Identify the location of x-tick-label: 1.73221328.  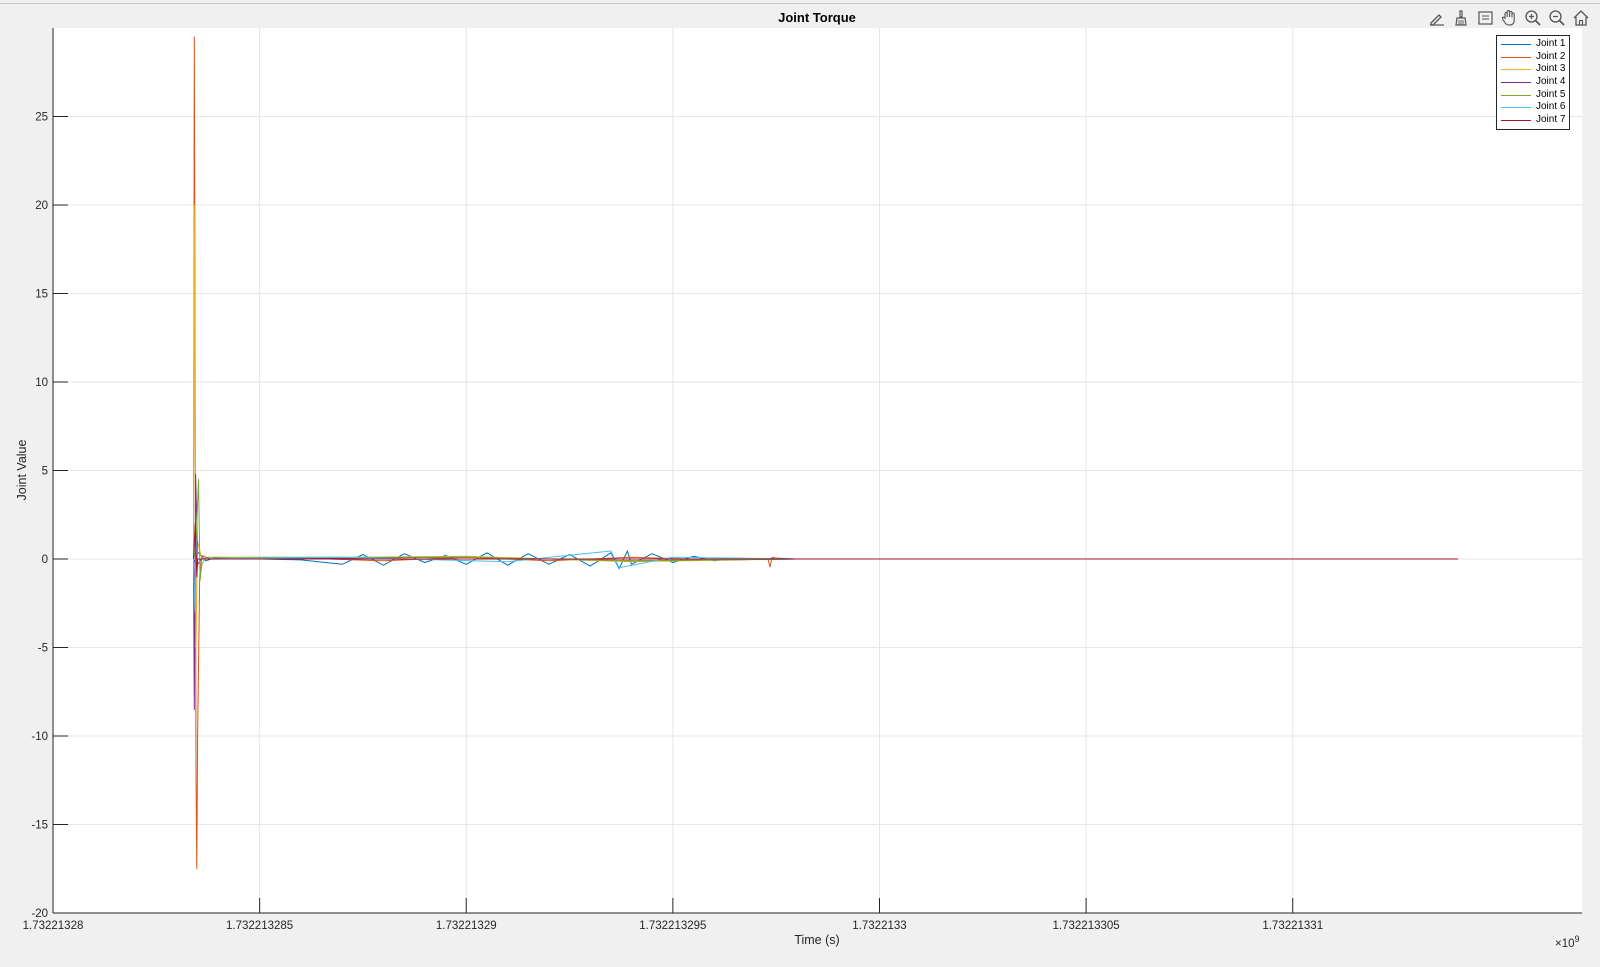
(53, 926).